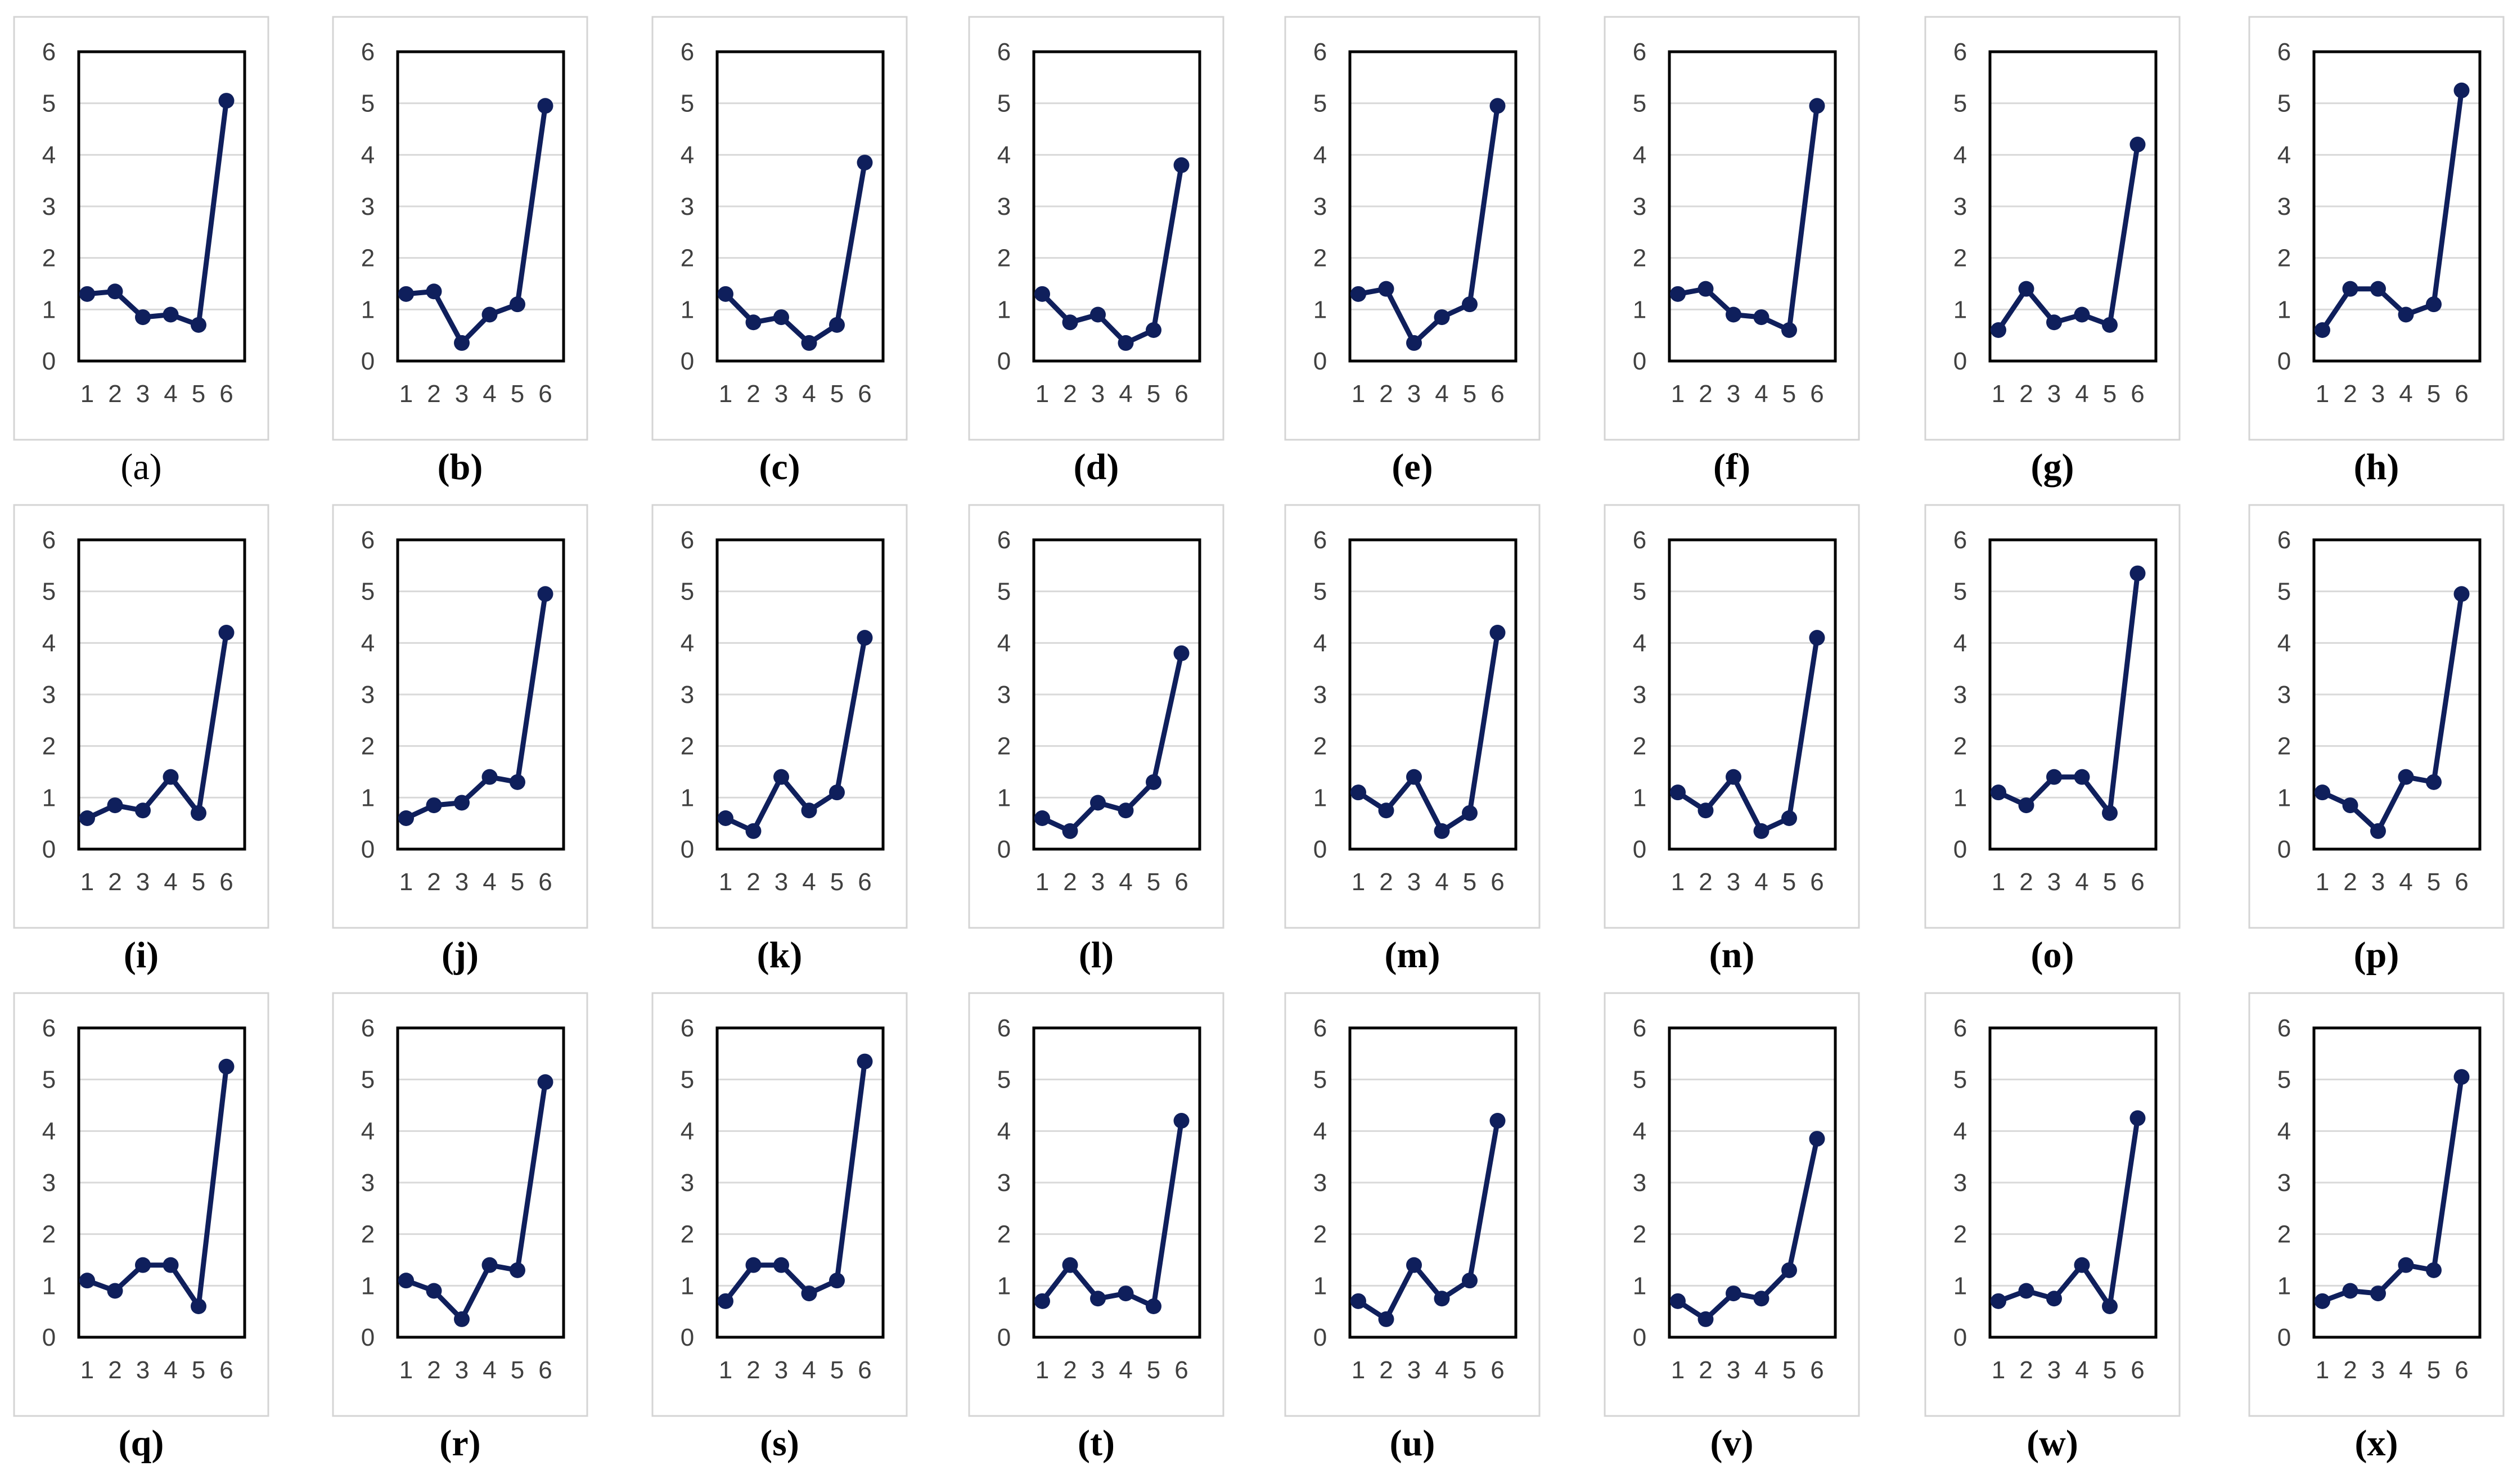 This screenshot has width=2517, height=1484. What do you see at coordinates (1752, 206) in the screenshot?
I see `chart-6-plot-area` at bounding box center [1752, 206].